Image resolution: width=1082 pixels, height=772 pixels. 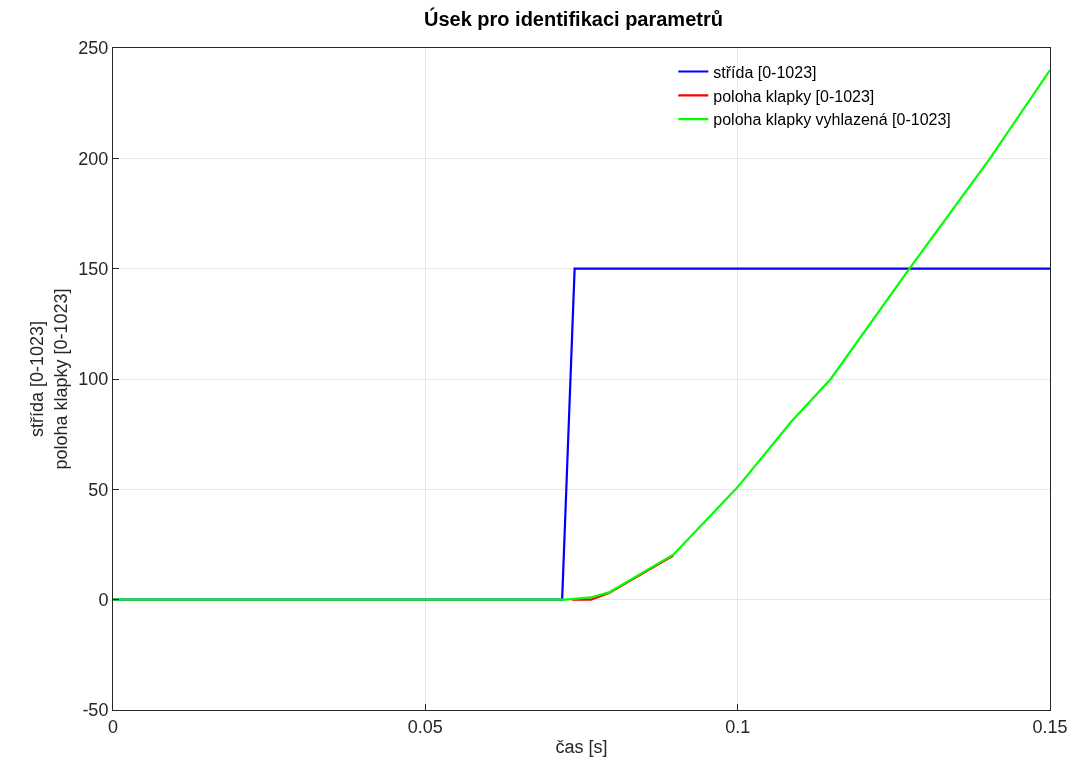 What do you see at coordinates (95, 710) in the screenshot?
I see `y-tick-label: -50` at bounding box center [95, 710].